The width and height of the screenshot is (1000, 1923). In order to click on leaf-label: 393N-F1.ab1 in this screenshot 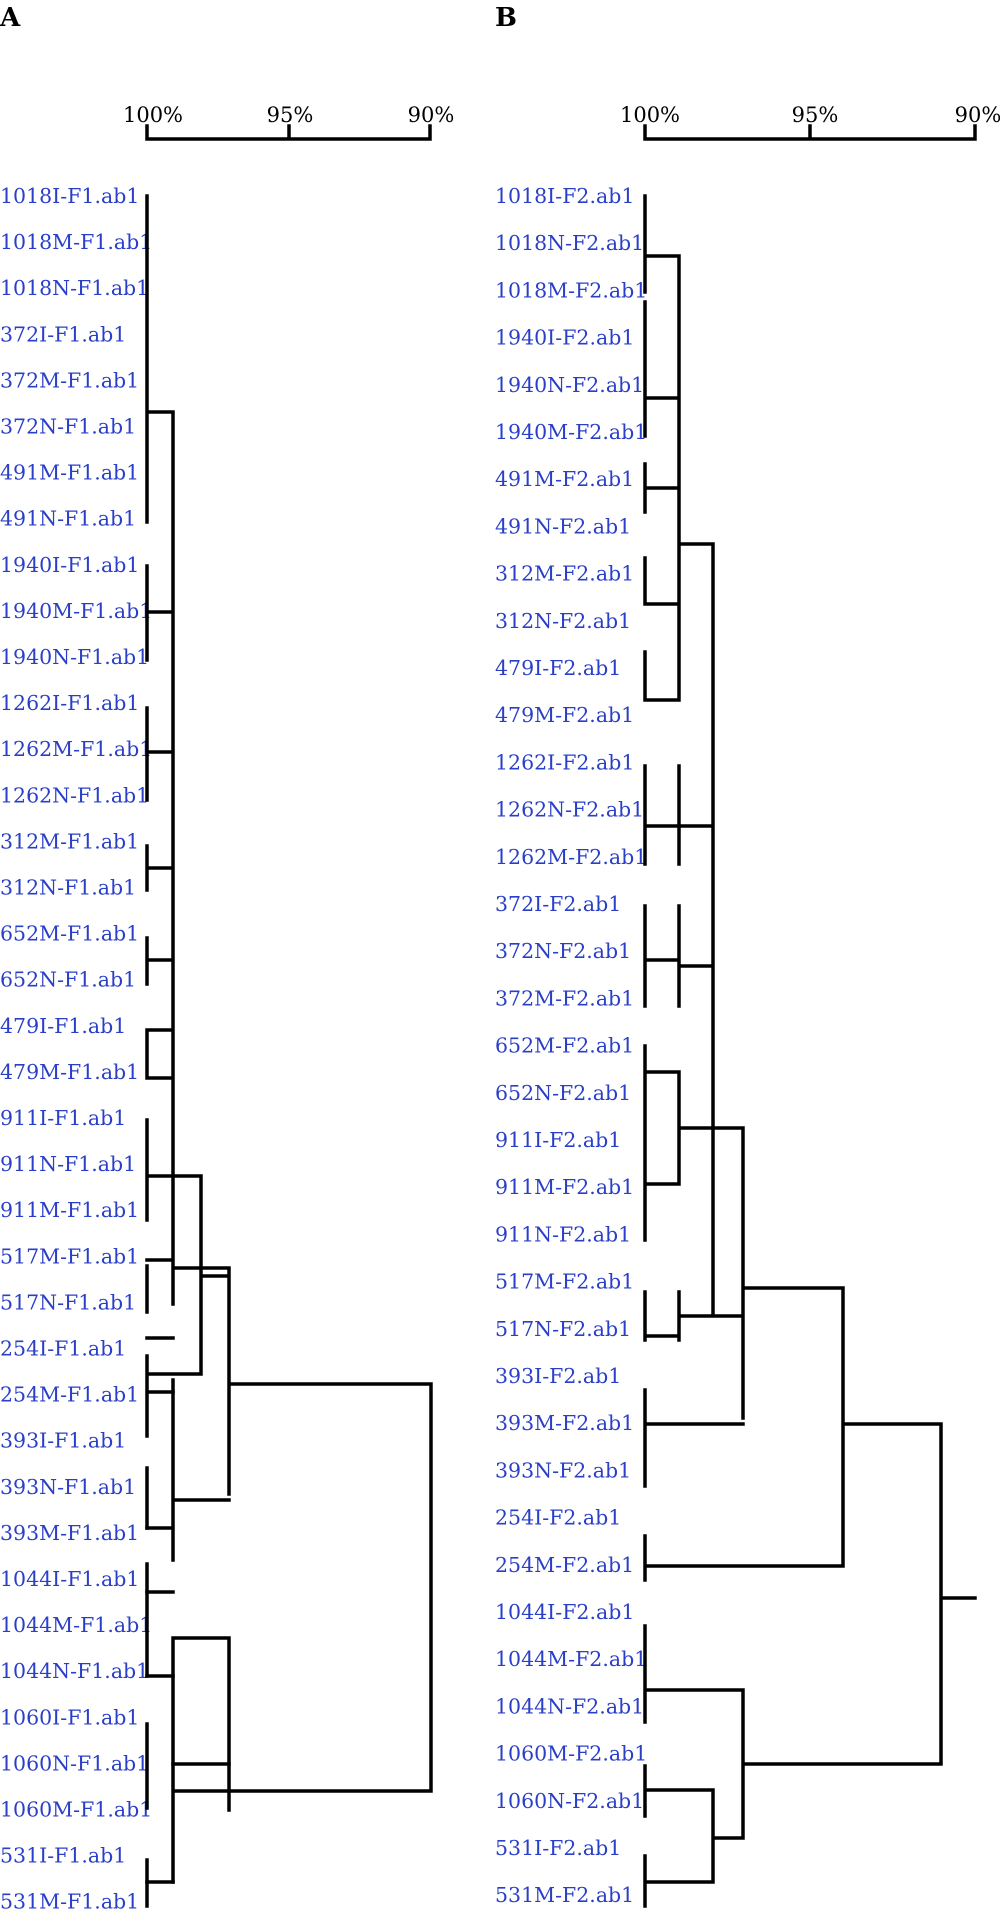, I will do `click(68, 1487)`.